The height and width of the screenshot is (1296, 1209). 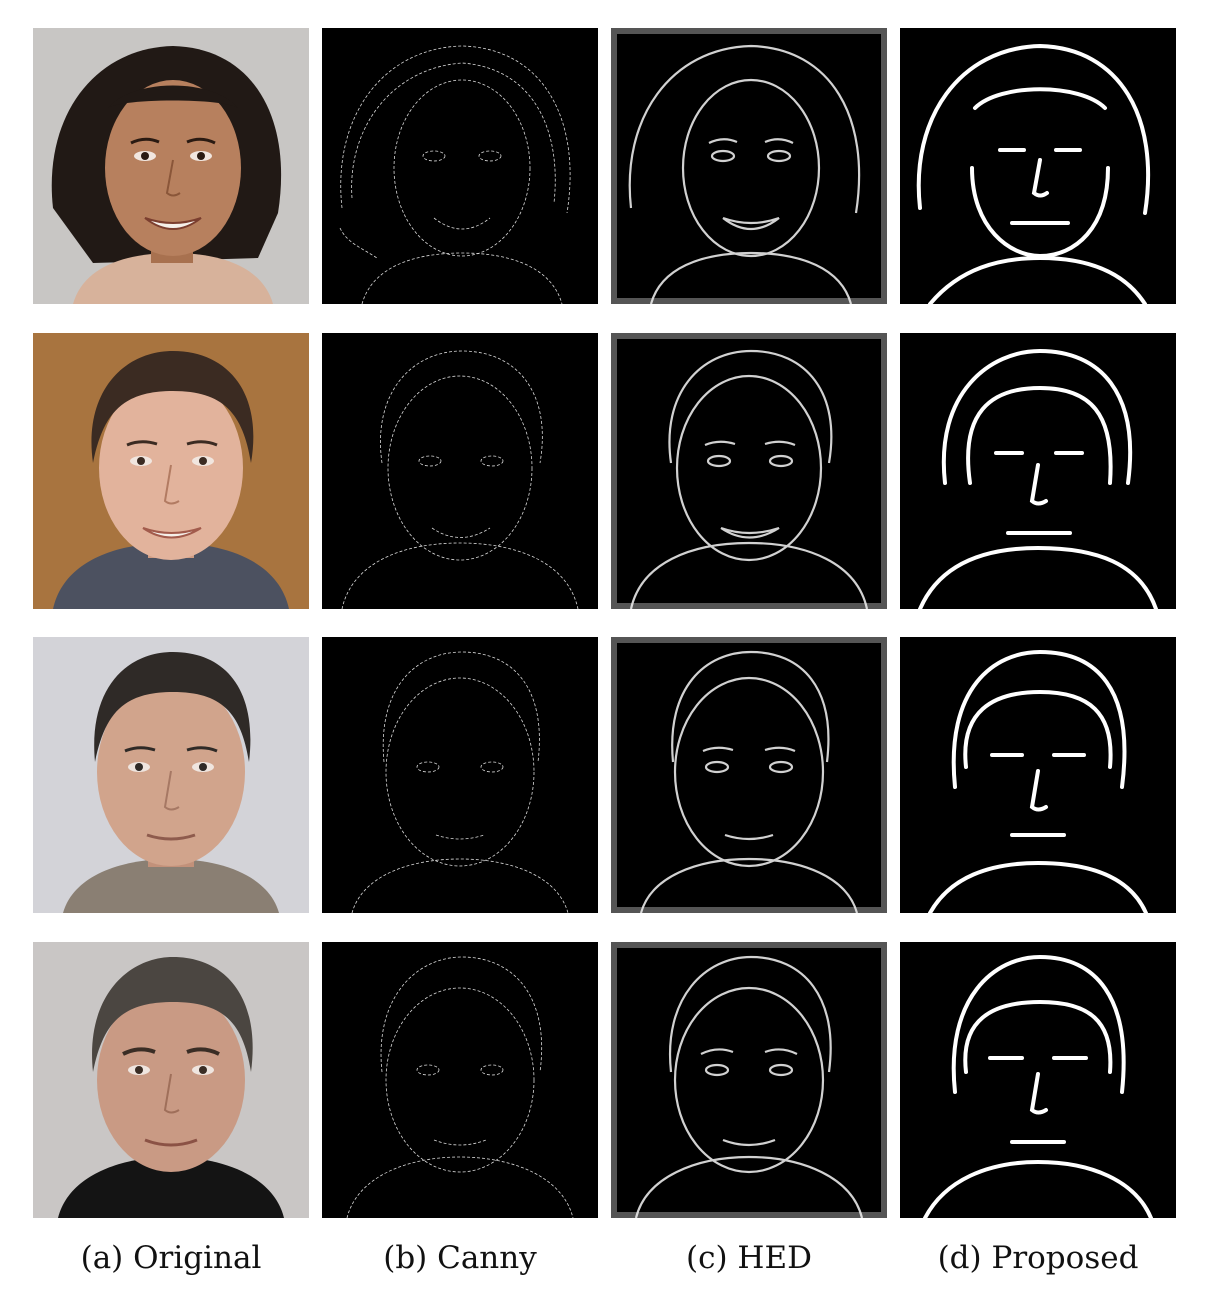 I want to click on caption-original: (a) Original, so click(x=171, y=1258).